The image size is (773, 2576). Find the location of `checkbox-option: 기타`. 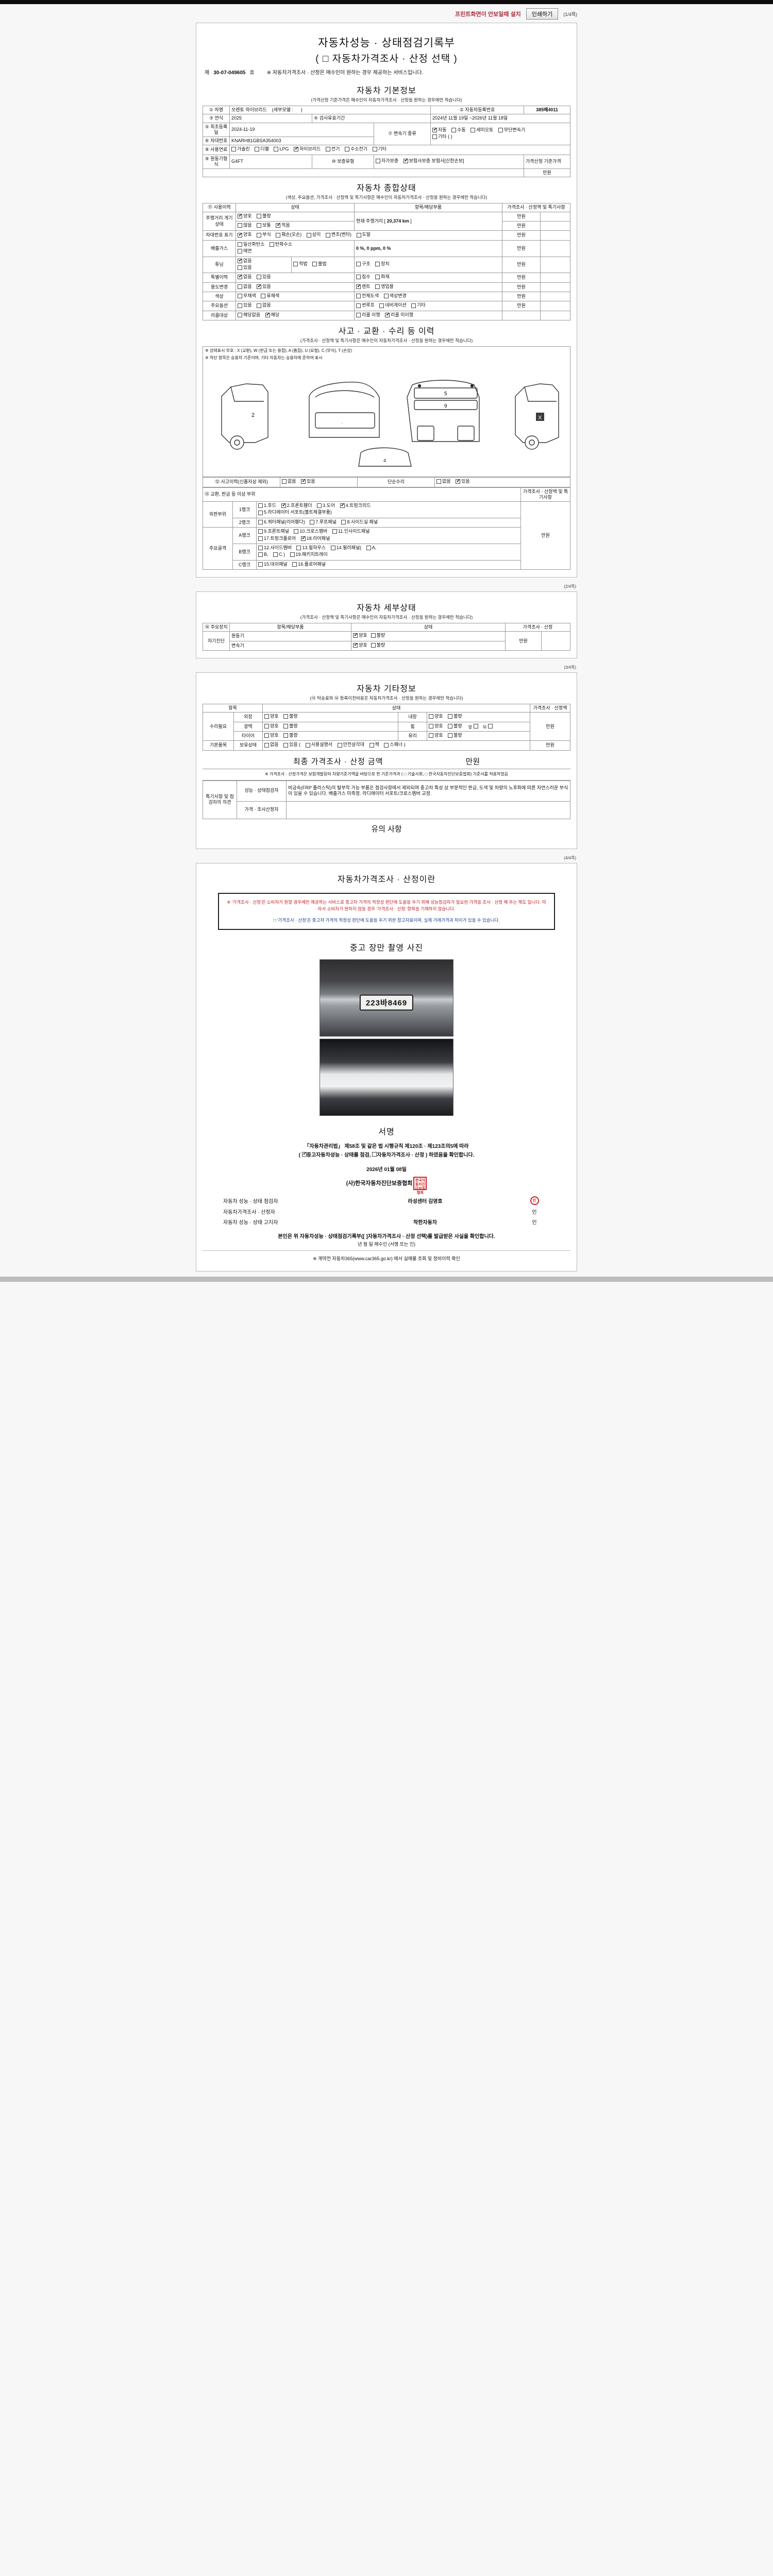

checkbox-option: 기타 is located at coordinates (379, 149).